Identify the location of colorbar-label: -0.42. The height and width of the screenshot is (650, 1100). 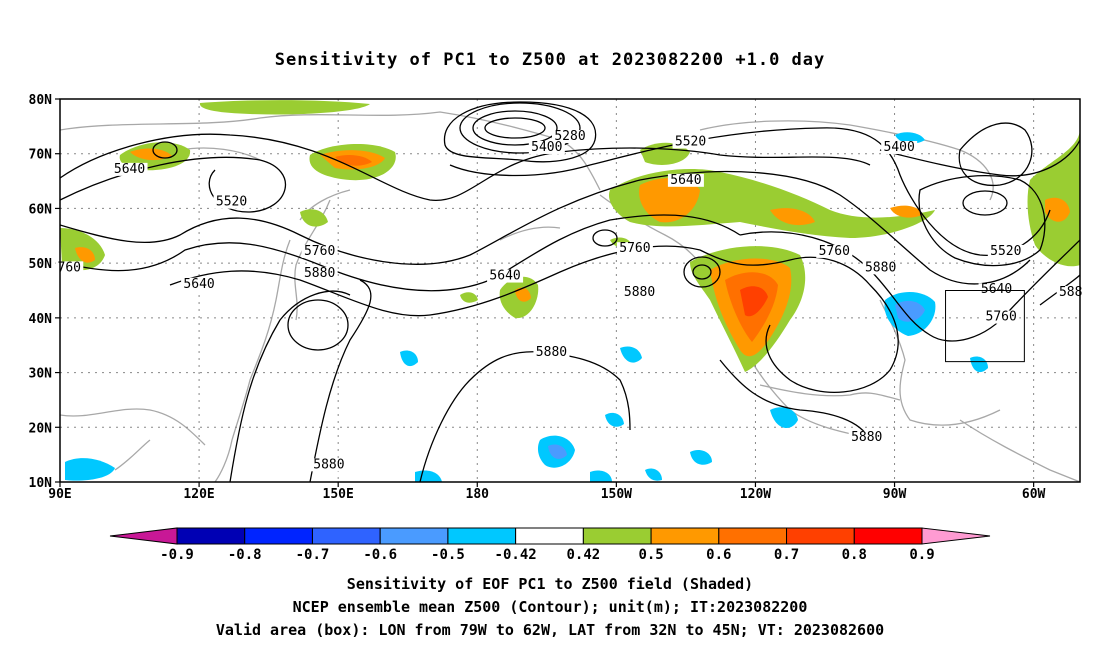
(516, 555).